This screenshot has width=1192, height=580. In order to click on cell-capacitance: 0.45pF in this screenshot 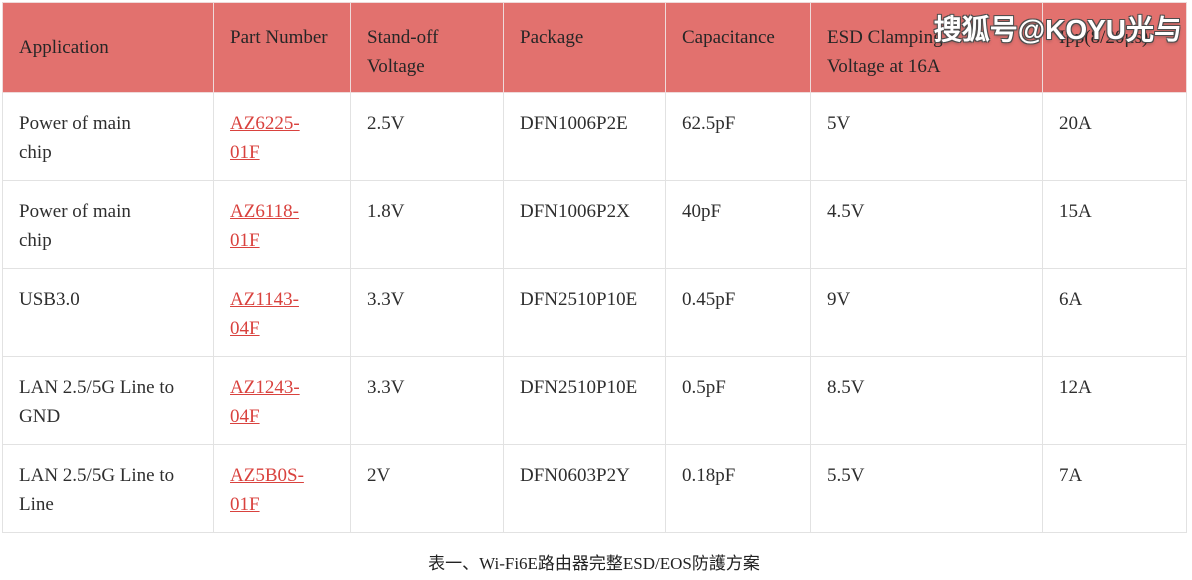, I will do `click(738, 312)`.